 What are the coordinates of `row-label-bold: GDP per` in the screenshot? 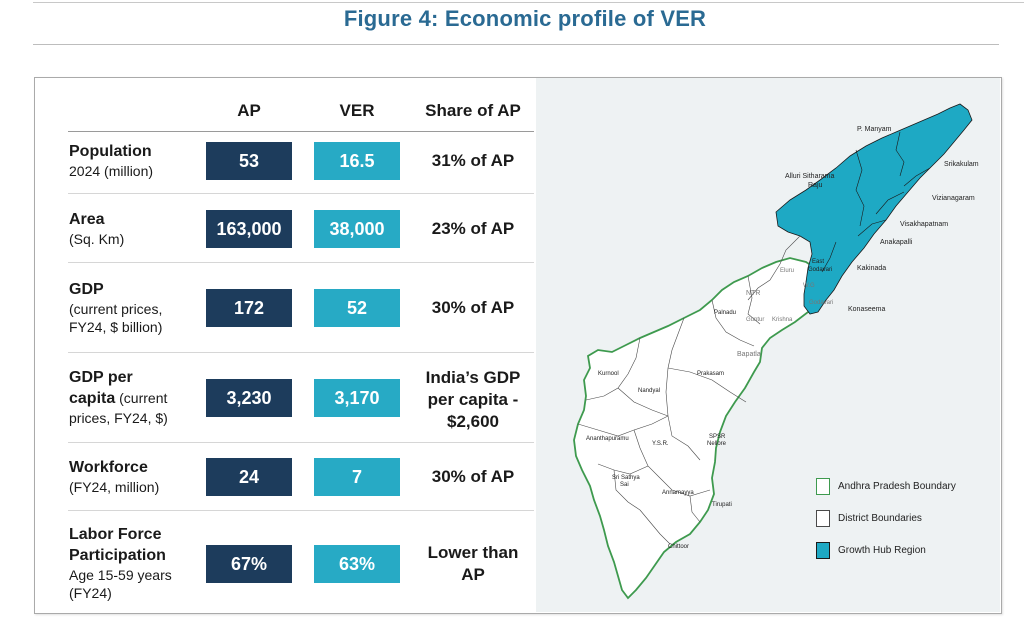 It's located at (101, 377).